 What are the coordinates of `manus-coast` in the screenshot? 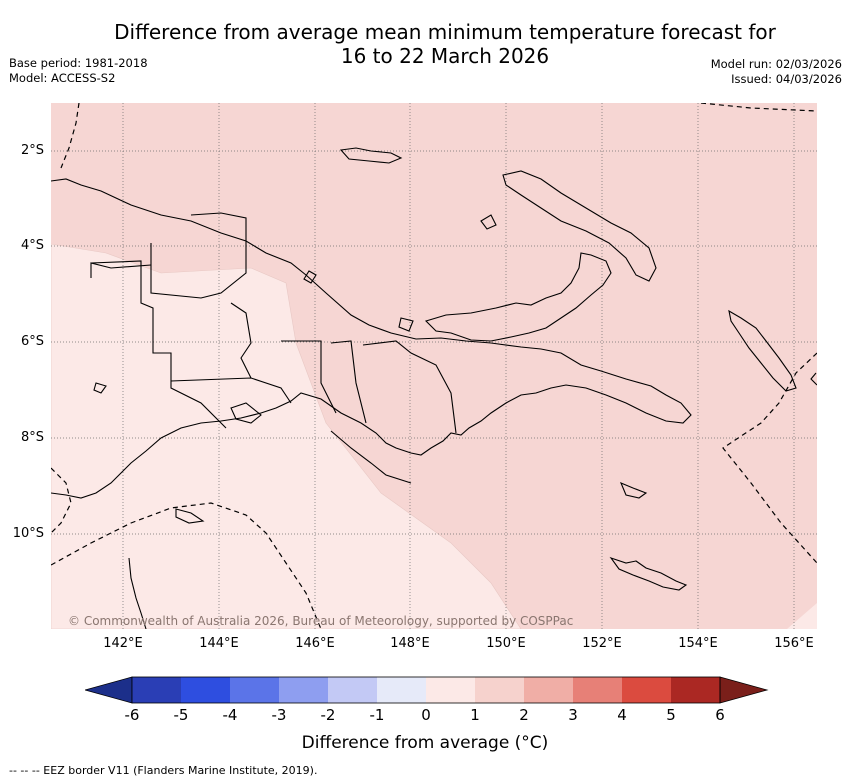 It's located at (371, 155).